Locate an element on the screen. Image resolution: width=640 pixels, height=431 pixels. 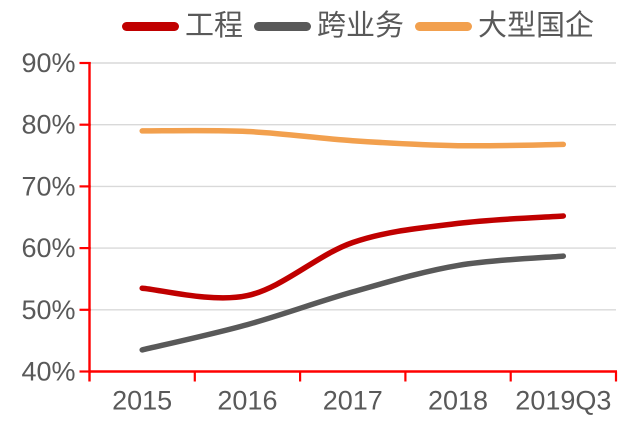
legend-label-gongcheng: 工程 is located at coordinates (214, 26).